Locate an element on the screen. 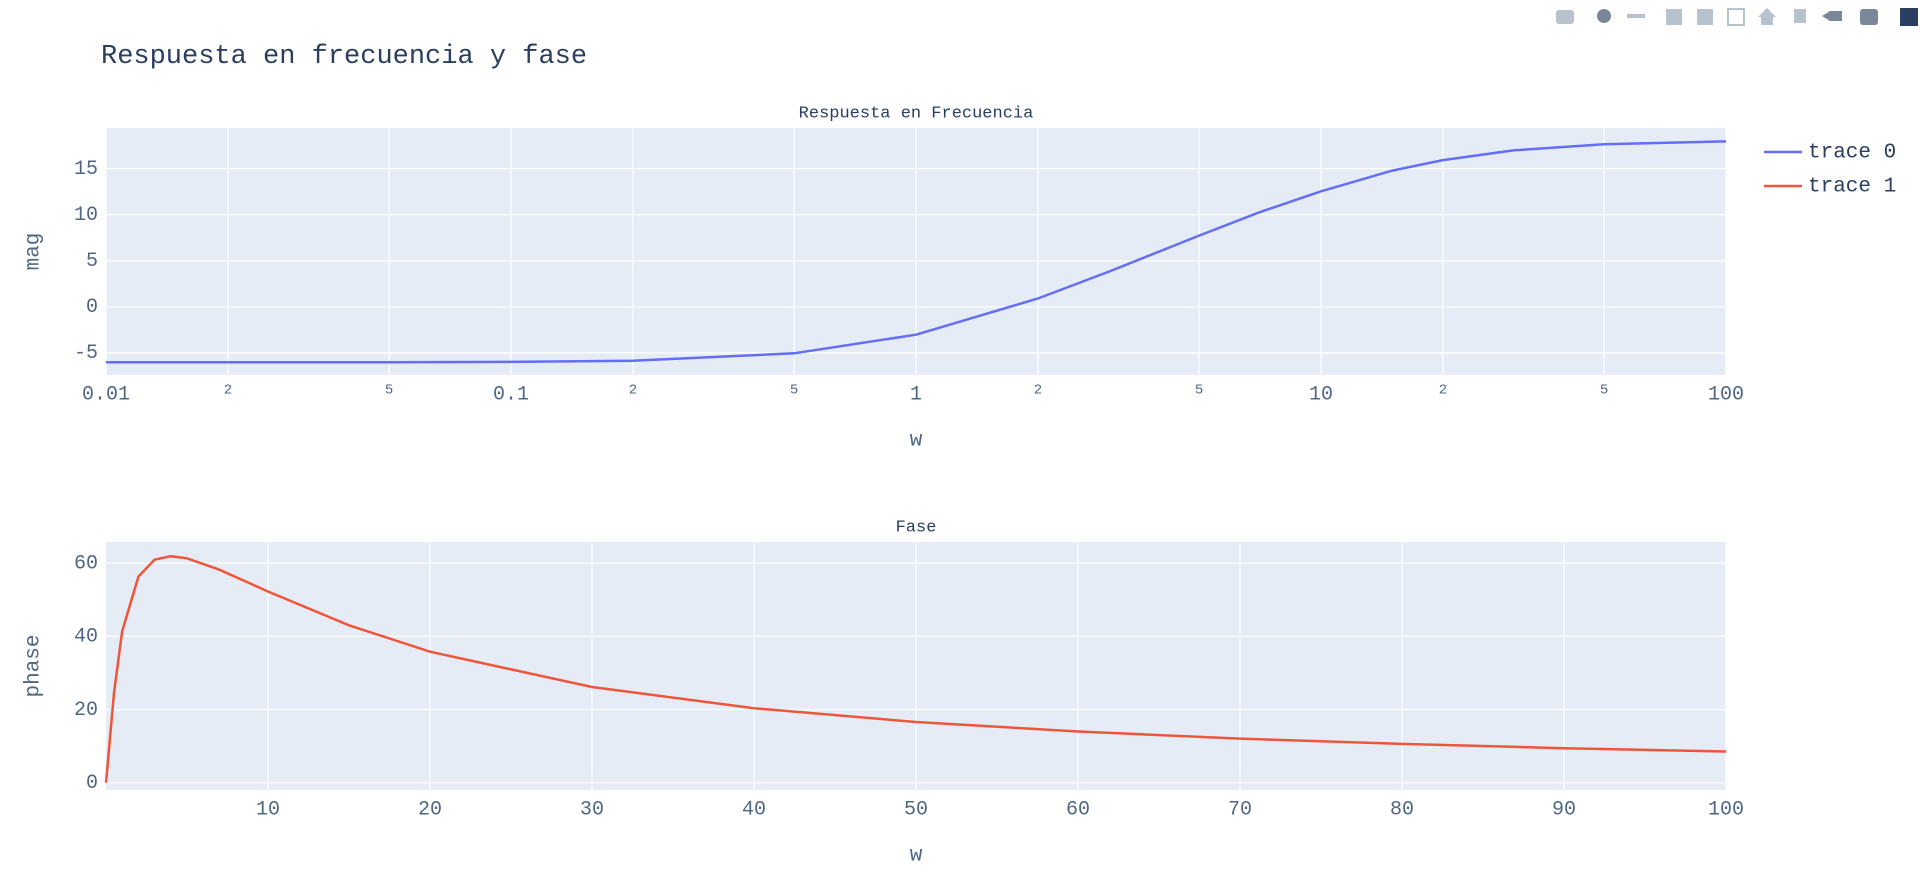 This screenshot has width=1920, height=873. x-tick-label: 30 is located at coordinates (592, 809).